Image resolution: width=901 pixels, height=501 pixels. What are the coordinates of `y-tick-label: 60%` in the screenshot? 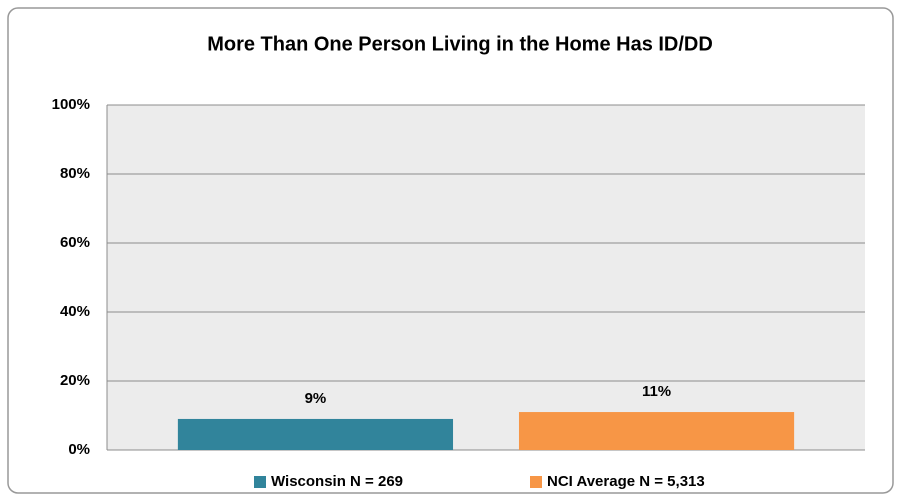 It's located at (75, 242).